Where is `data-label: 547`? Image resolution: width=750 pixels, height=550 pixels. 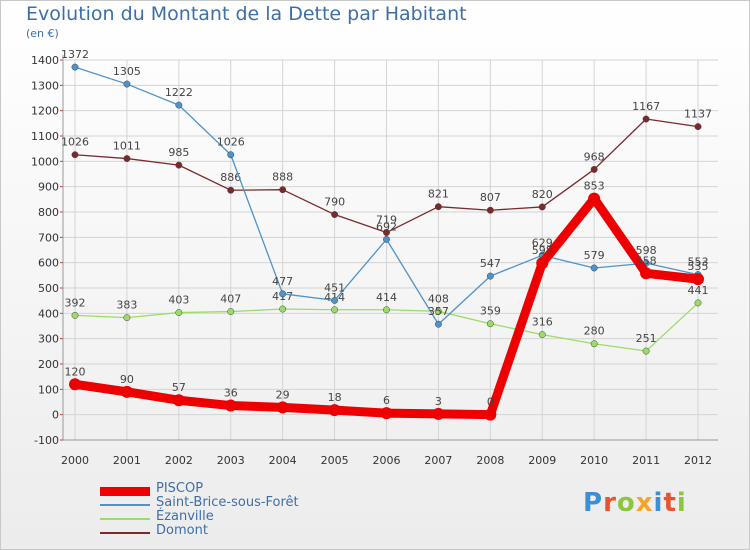 data-label: 547 is located at coordinates (490, 263).